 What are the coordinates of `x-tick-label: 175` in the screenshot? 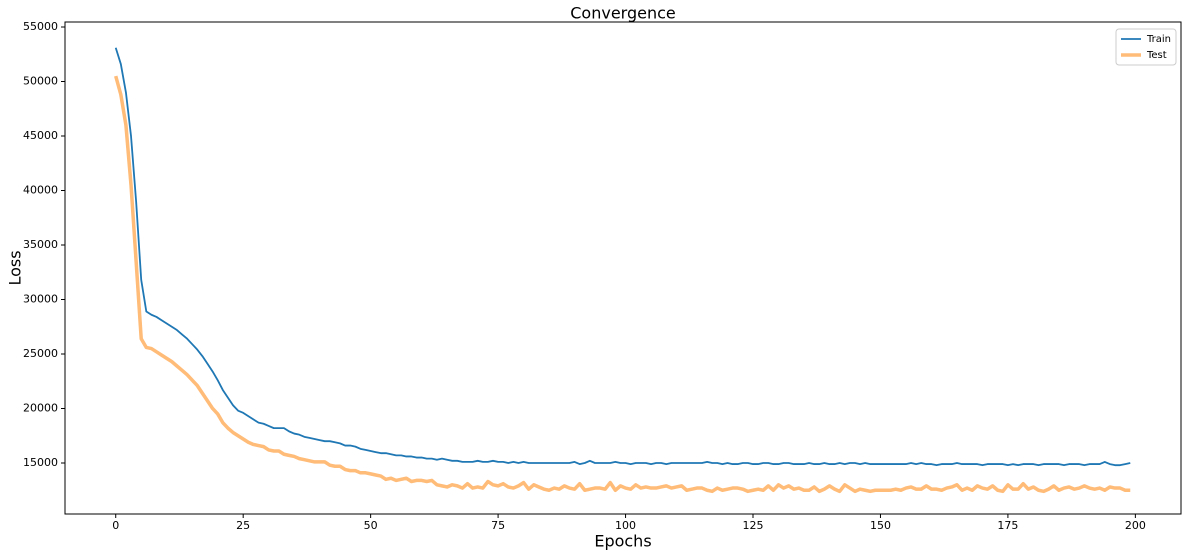 It's located at (1007, 525).